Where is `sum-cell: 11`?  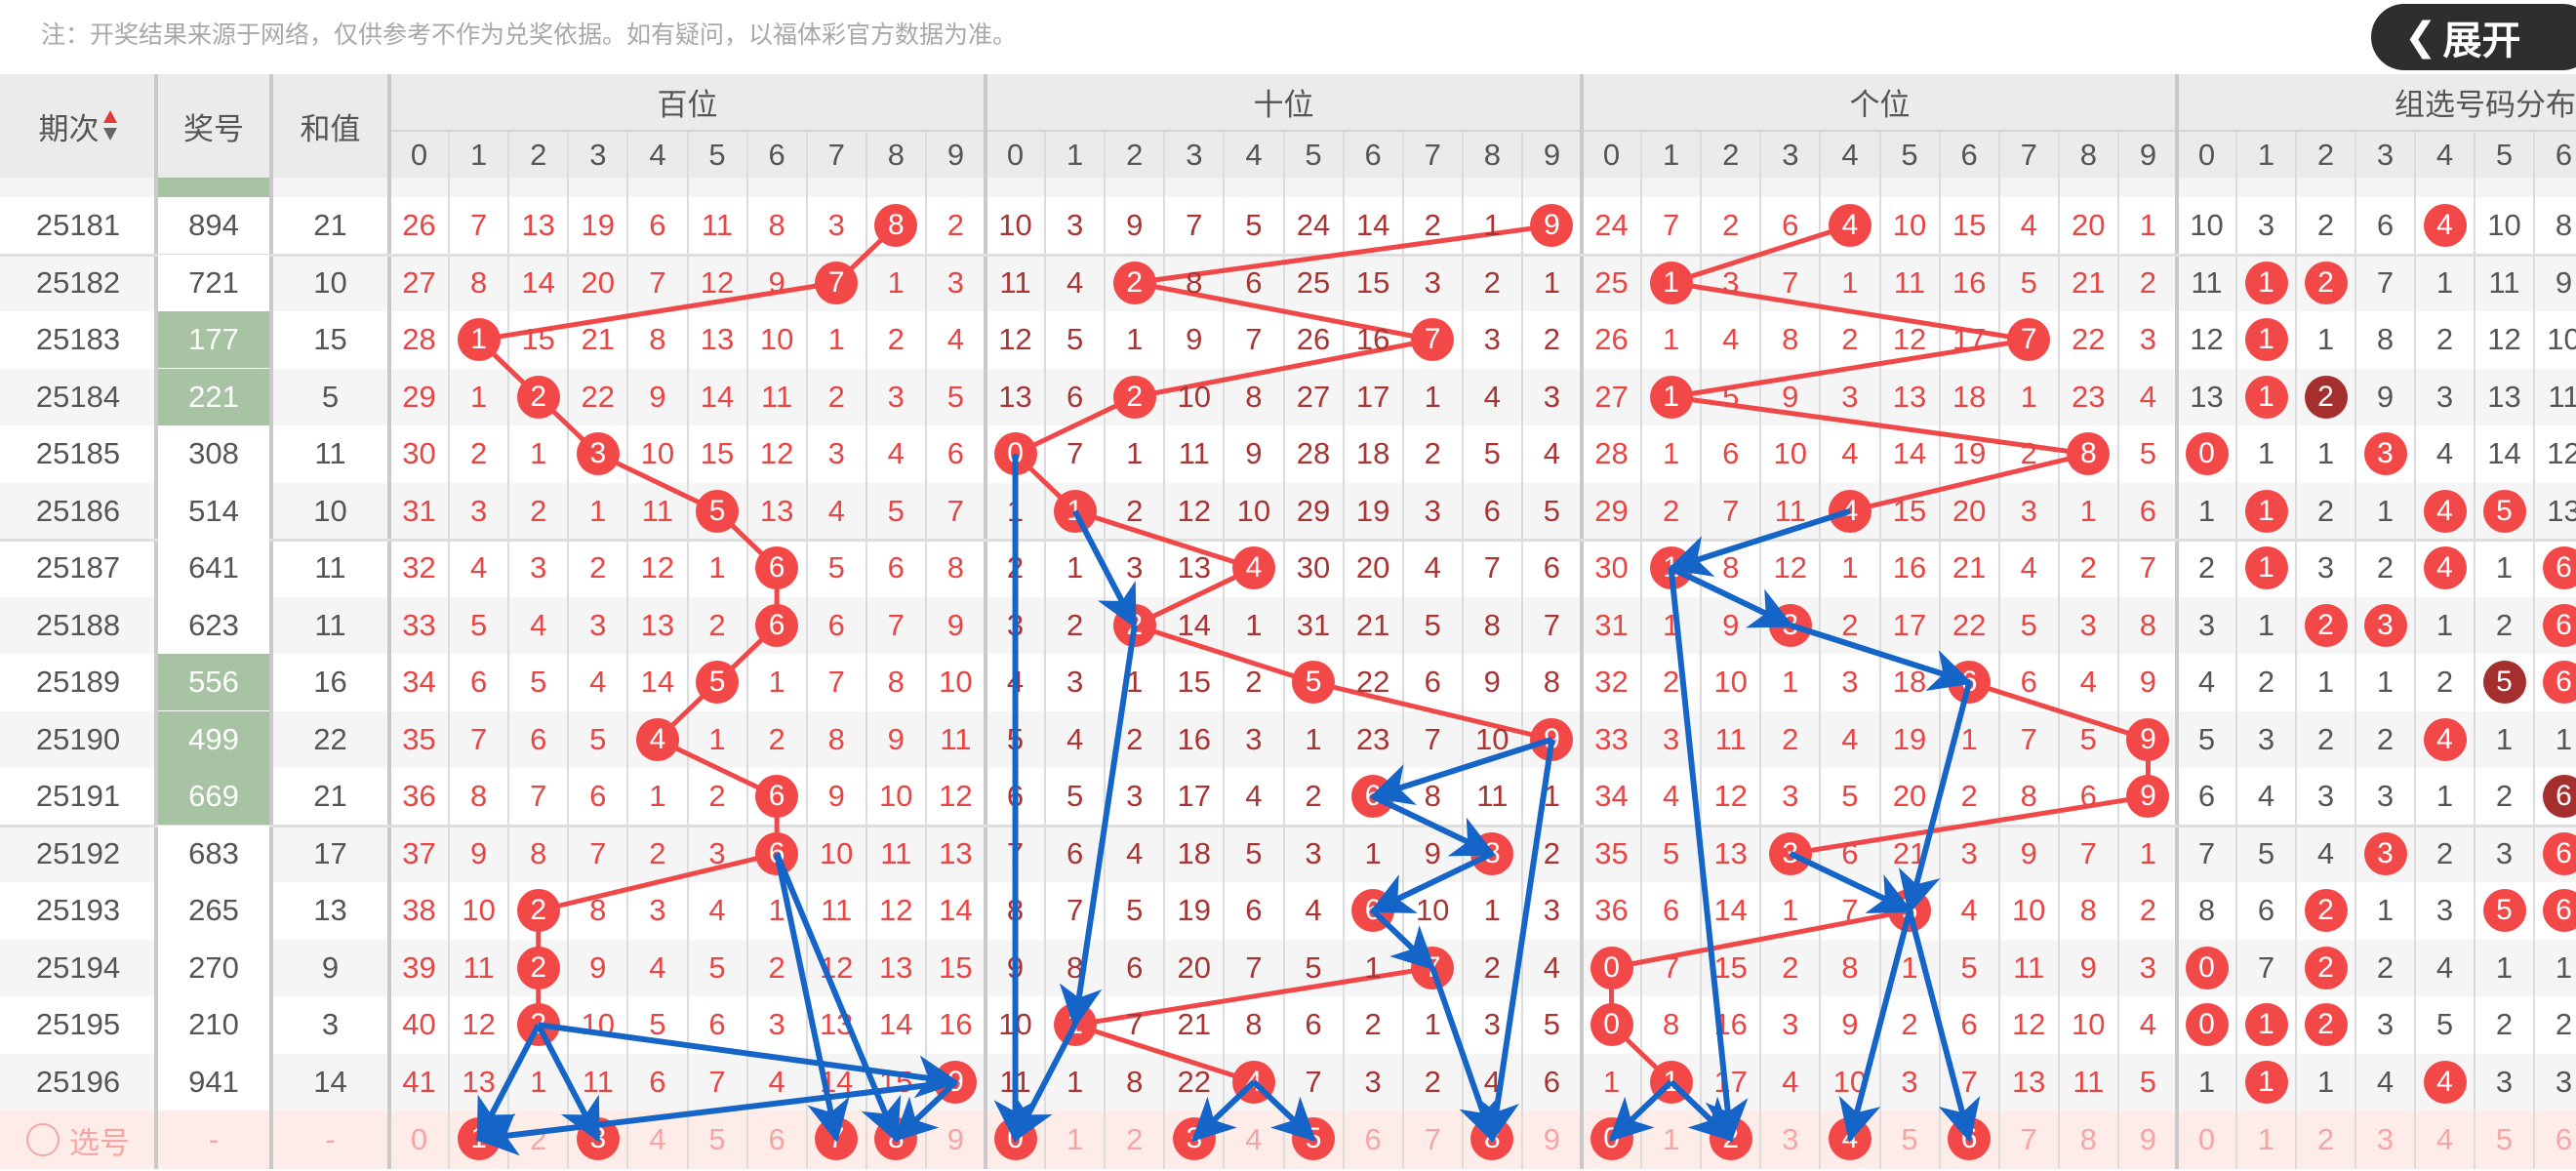 sum-cell: 11 is located at coordinates (330, 567).